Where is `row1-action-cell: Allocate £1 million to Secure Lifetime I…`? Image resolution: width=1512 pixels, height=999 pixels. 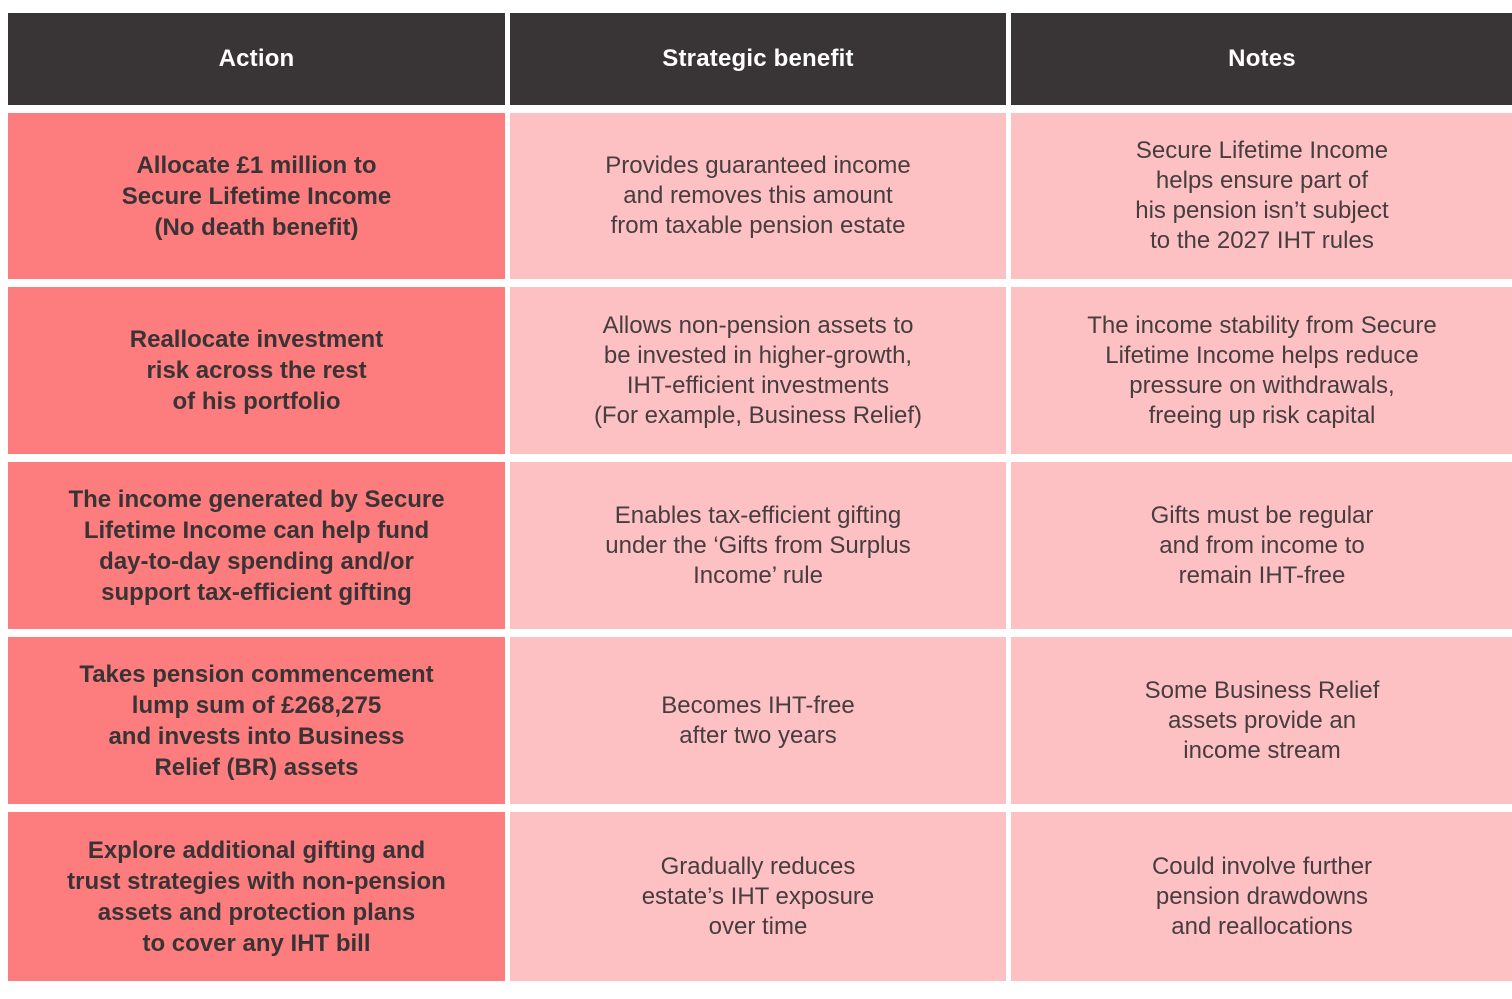 row1-action-cell: Allocate £1 million to Secure Lifetime I… is located at coordinates (256, 196).